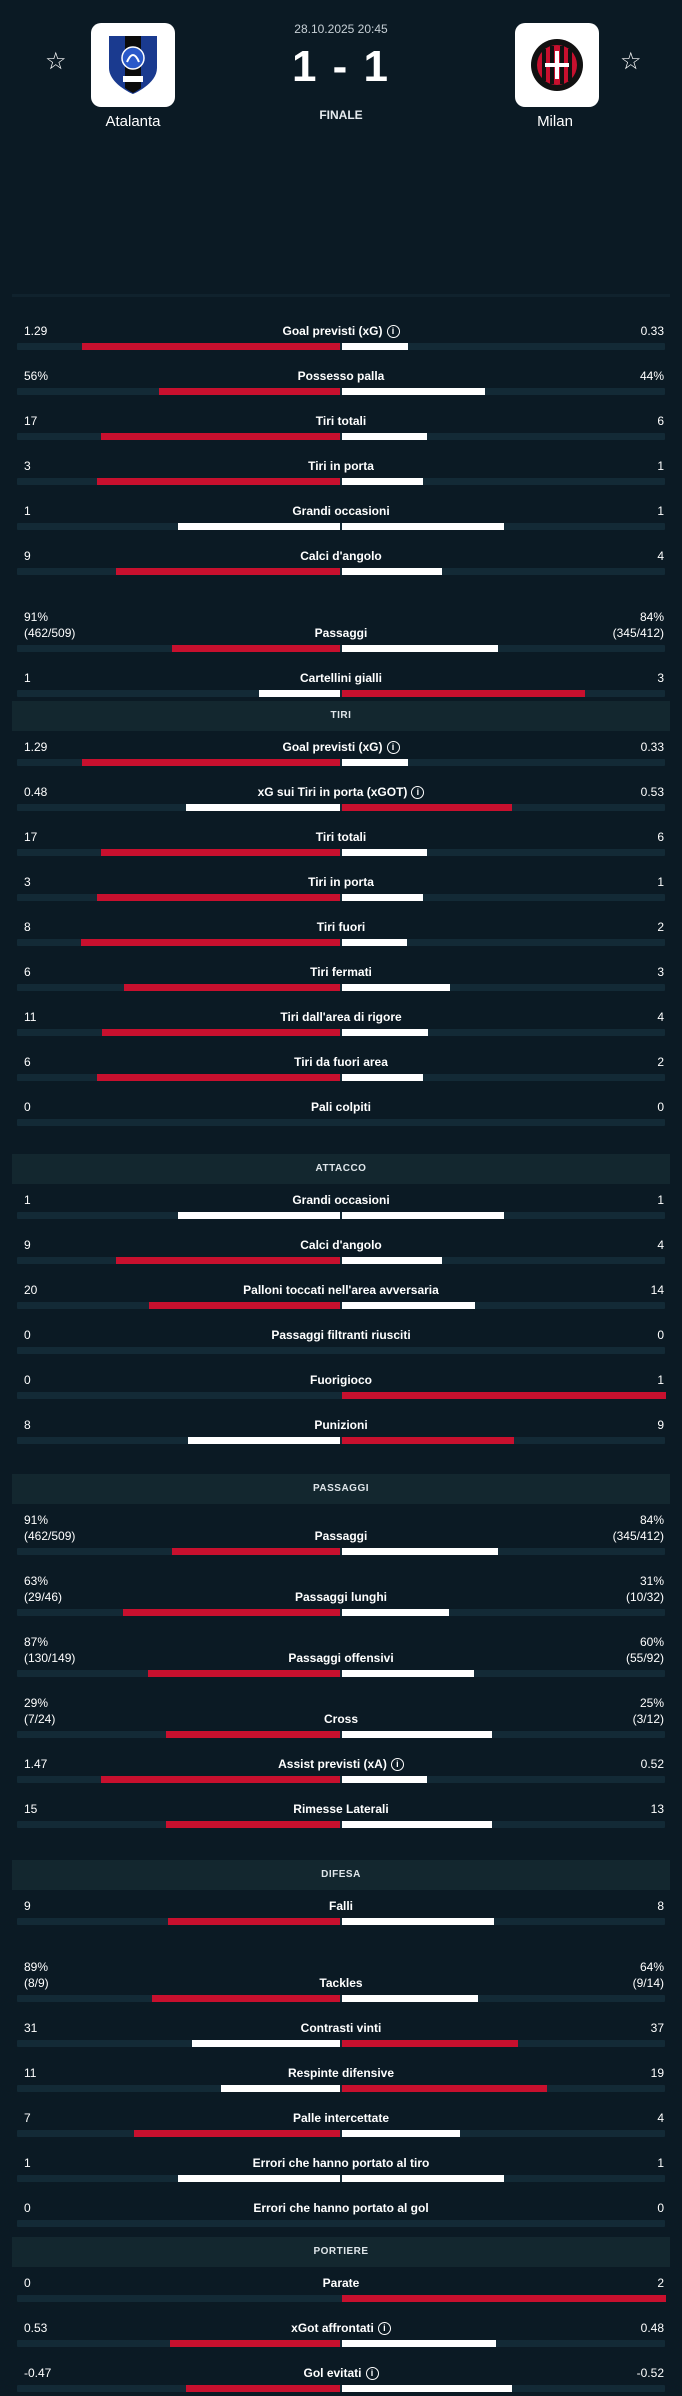 The height and width of the screenshot is (2396, 682). What do you see at coordinates (341, 1169) in the screenshot?
I see `section-header-attacco: ATTACCO` at bounding box center [341, 1169].